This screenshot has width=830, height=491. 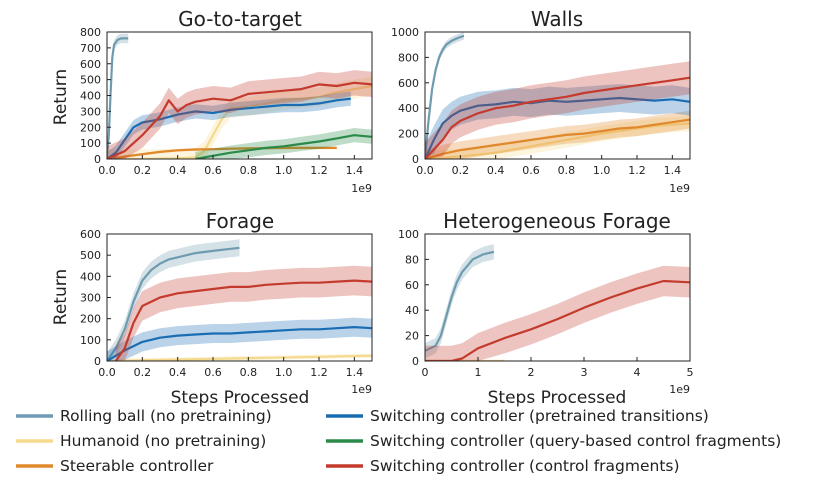 What do you see at coordinates (557, 221) in the screenshot?
I see `panel-title: Heterogeneous Forage` at bounding box center [557, 221].